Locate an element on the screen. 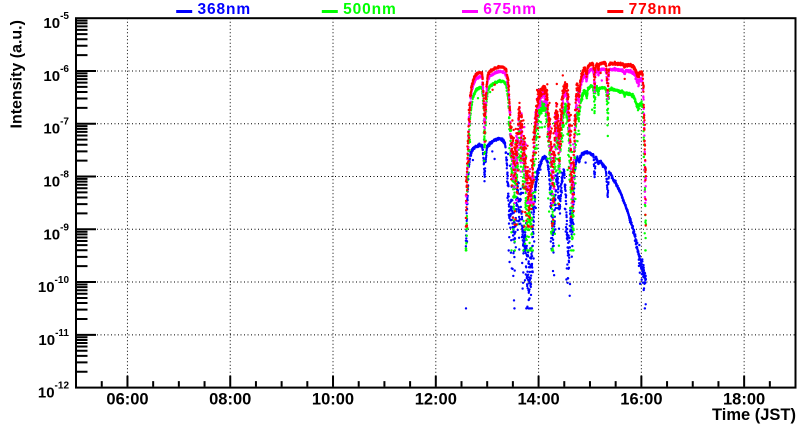 The width and height of the screenshot is (800, 427). svg-text: 500nm is located at coordinates (370, 9).